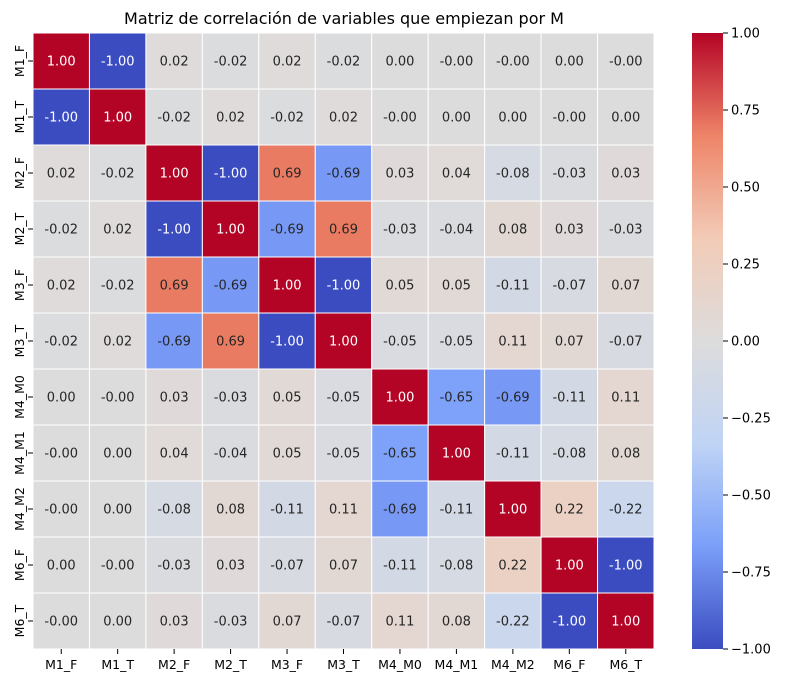 The width and height of the screenshot is (785, 682). I want to click on colorbar-tick-label: 0.00, so click(745, 342).